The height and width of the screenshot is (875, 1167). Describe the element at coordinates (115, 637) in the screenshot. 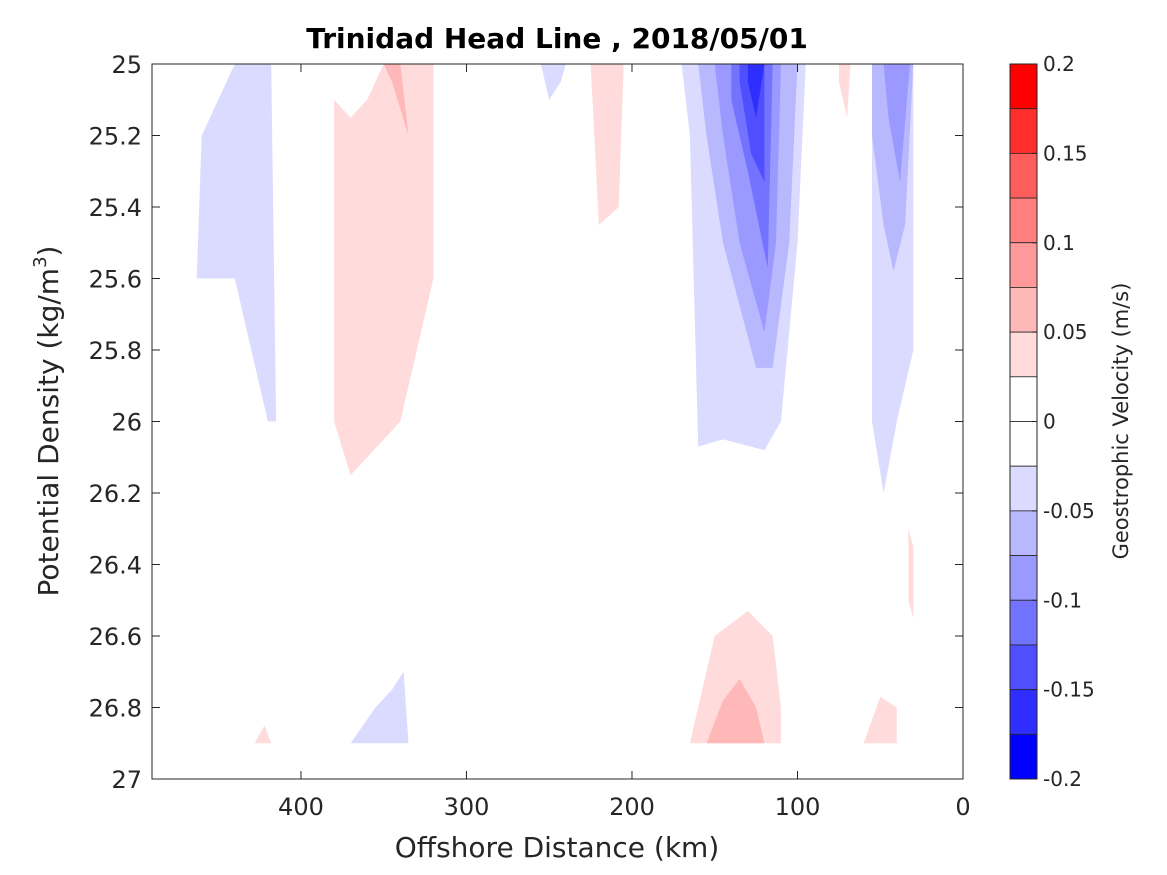

I see `y-tick-label: 26.6` at that location.